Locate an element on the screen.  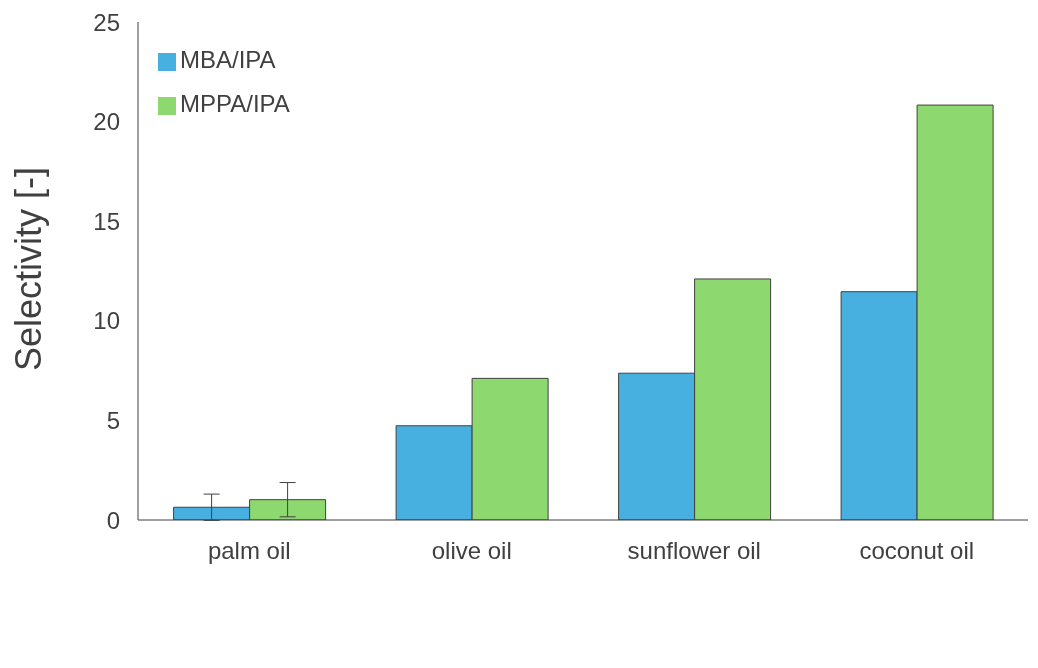
y-tick-label: 5 is located at coordinates (113, 420).